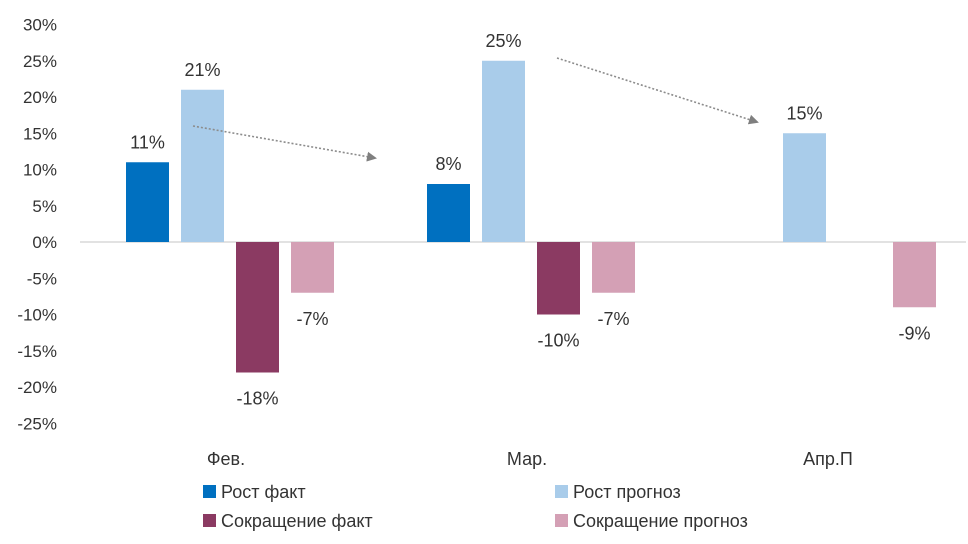 The width and height of the screenshot is (968, 544). I want to click on y-tick-label: 0%, so click(44, 242).